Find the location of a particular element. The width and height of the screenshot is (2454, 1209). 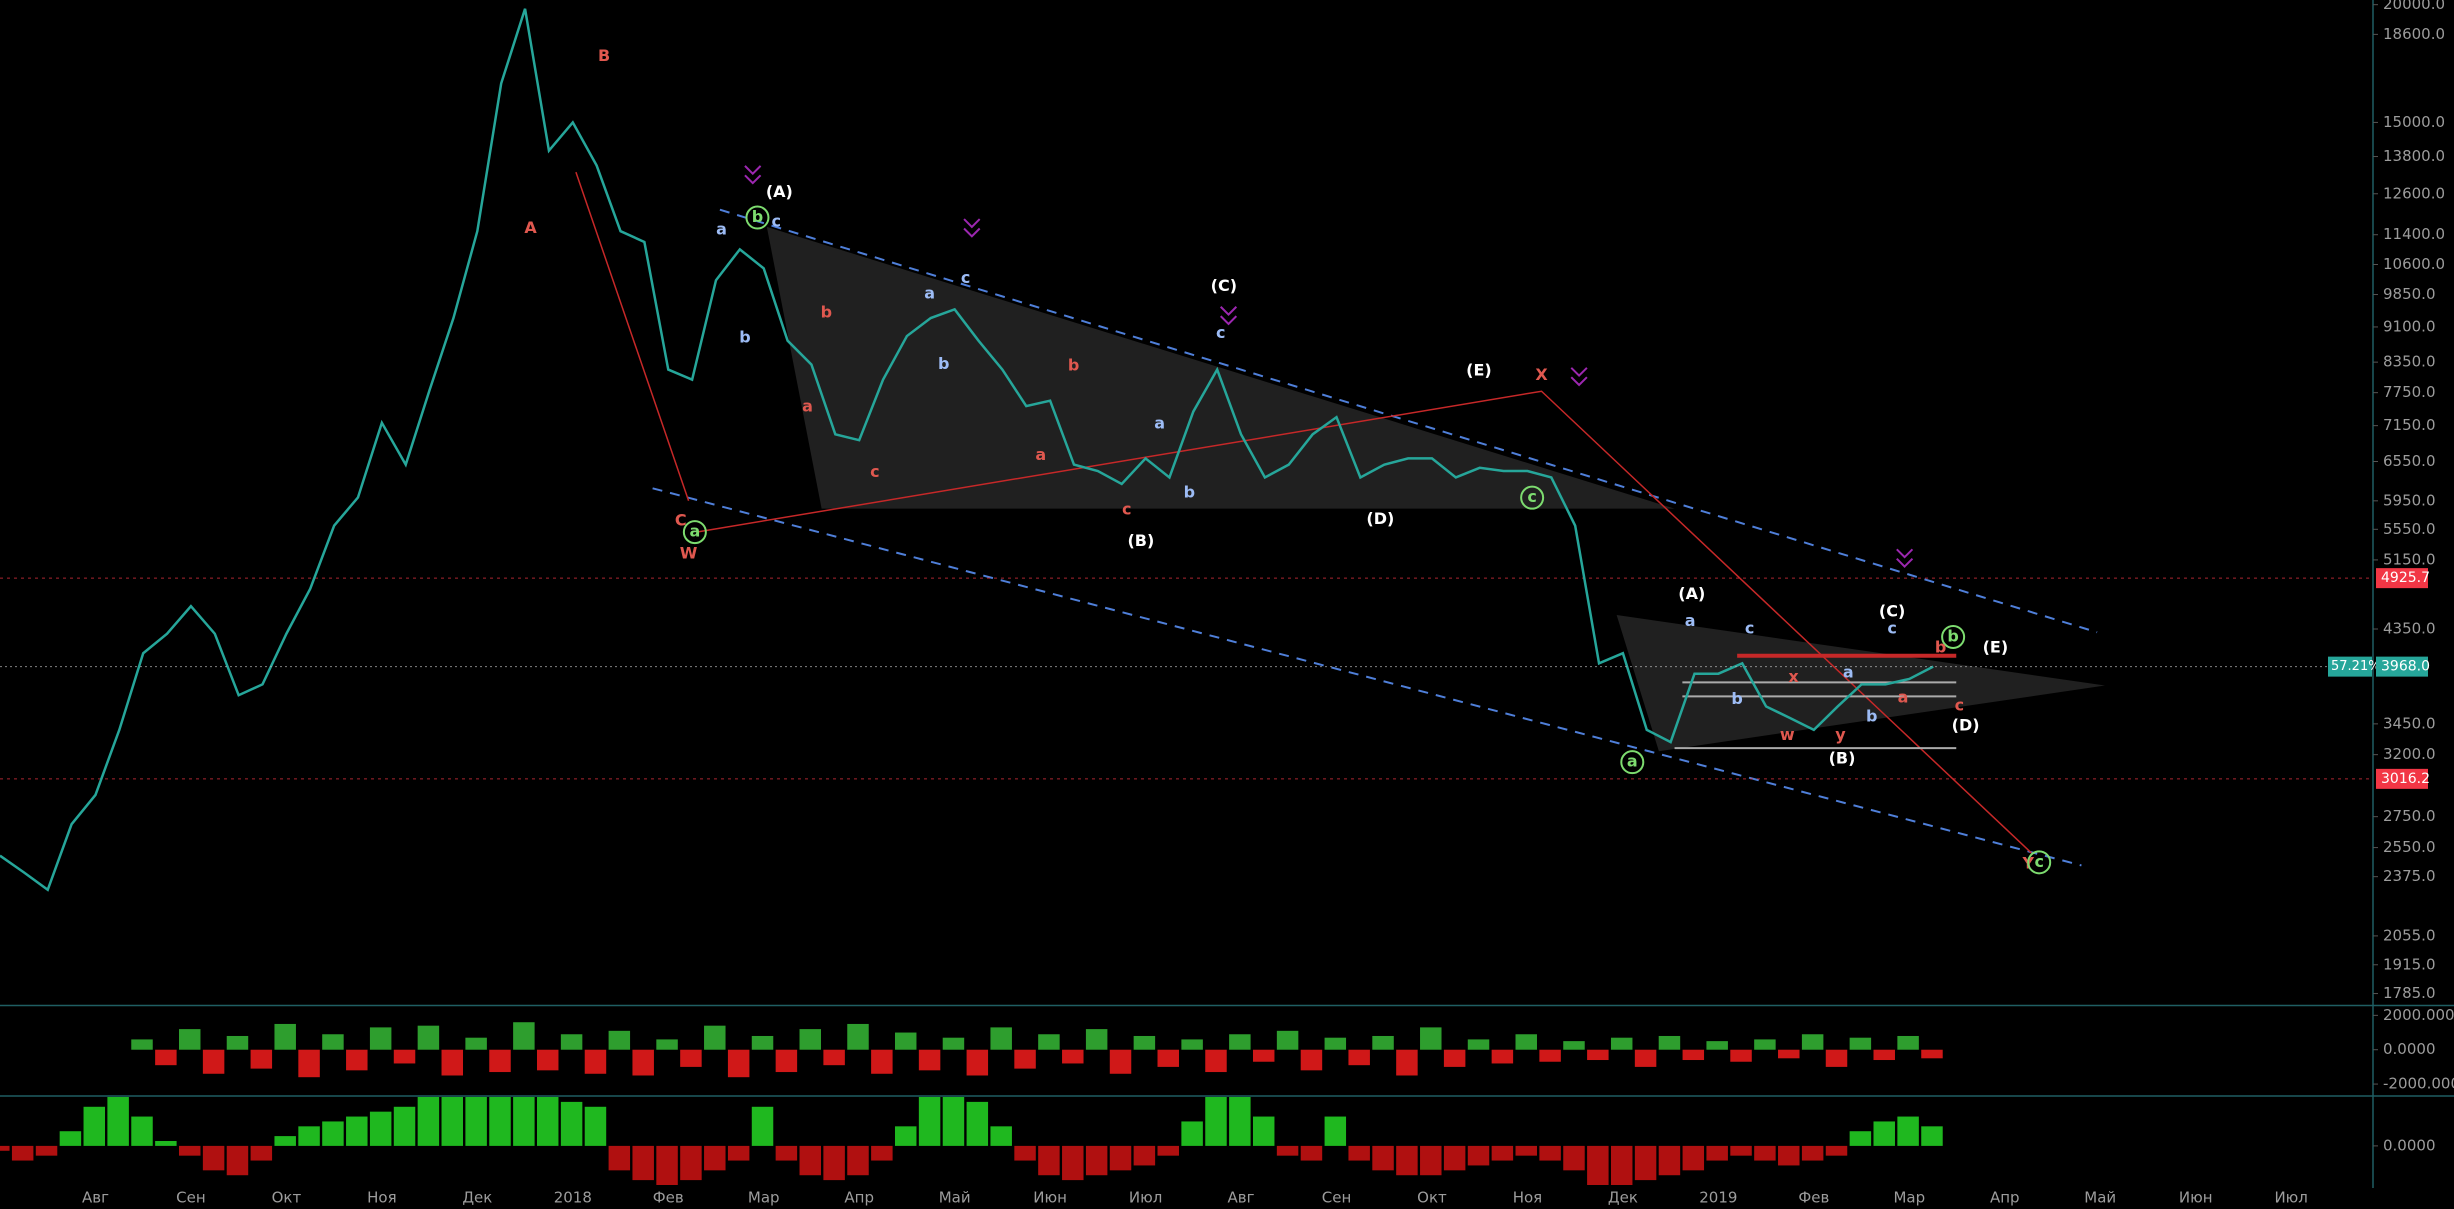

y-tick-label: 15000.0 is located at coordinates (2414, 122).